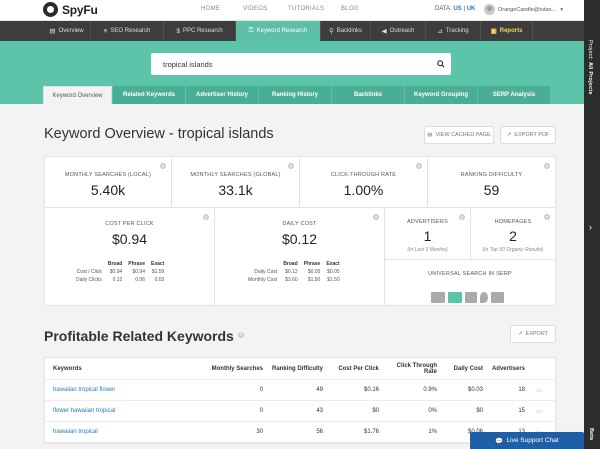  I want to click on key-icon: ⚿, so click(251, 30).